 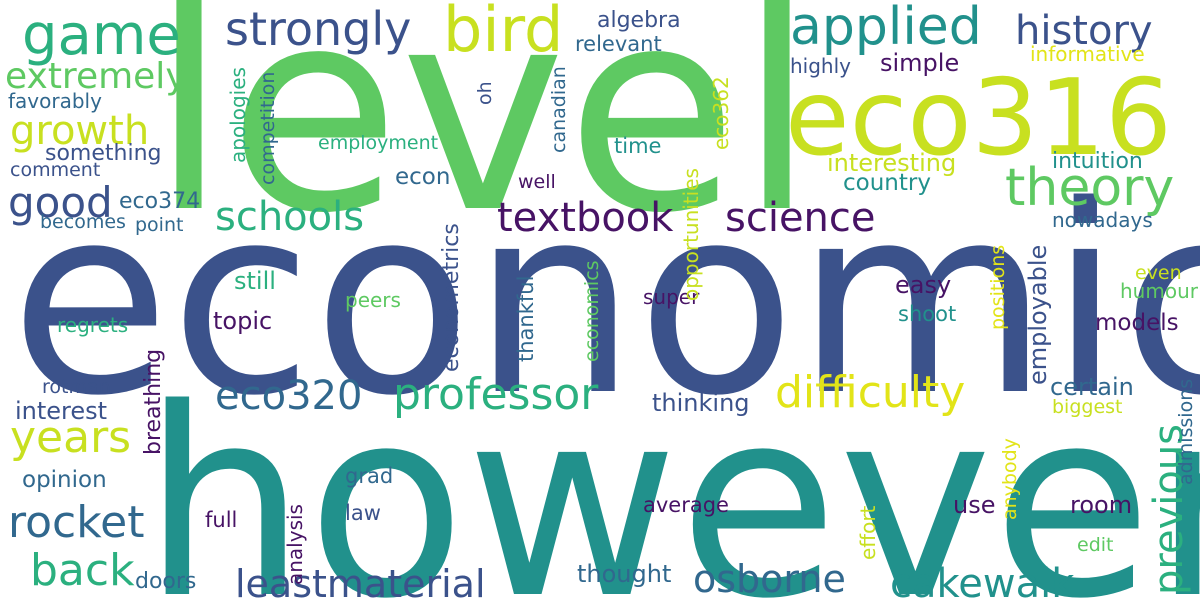 What do you see at coordinates (870, 392) in the screenshot?
I see `word-difficulty: difficulty` at bounding box center [870, 392].